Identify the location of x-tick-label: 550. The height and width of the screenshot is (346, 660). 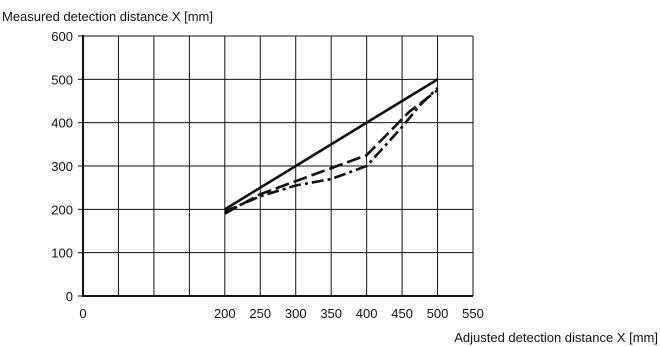
(473, 313).